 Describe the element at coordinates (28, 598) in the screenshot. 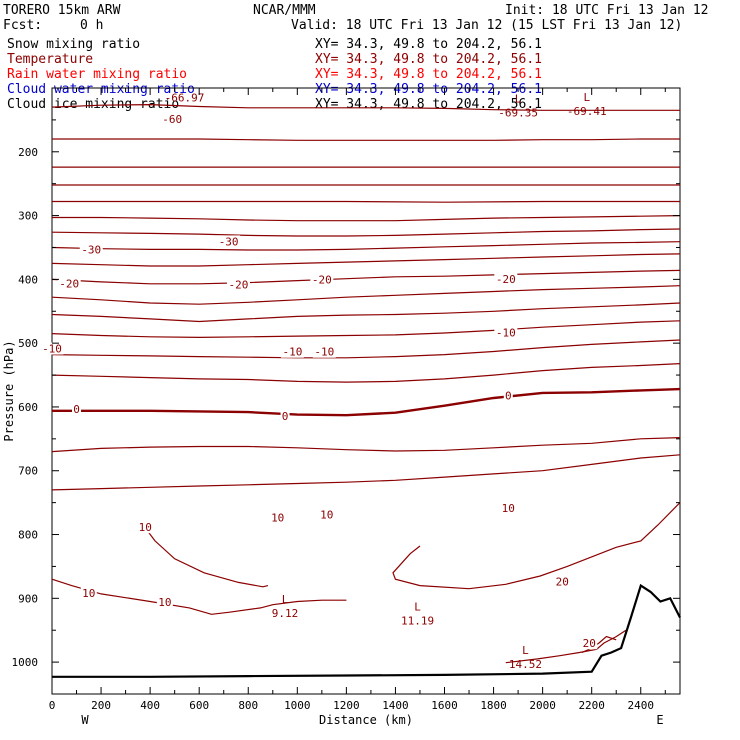

I see `y-tick-label: 900` at that location.